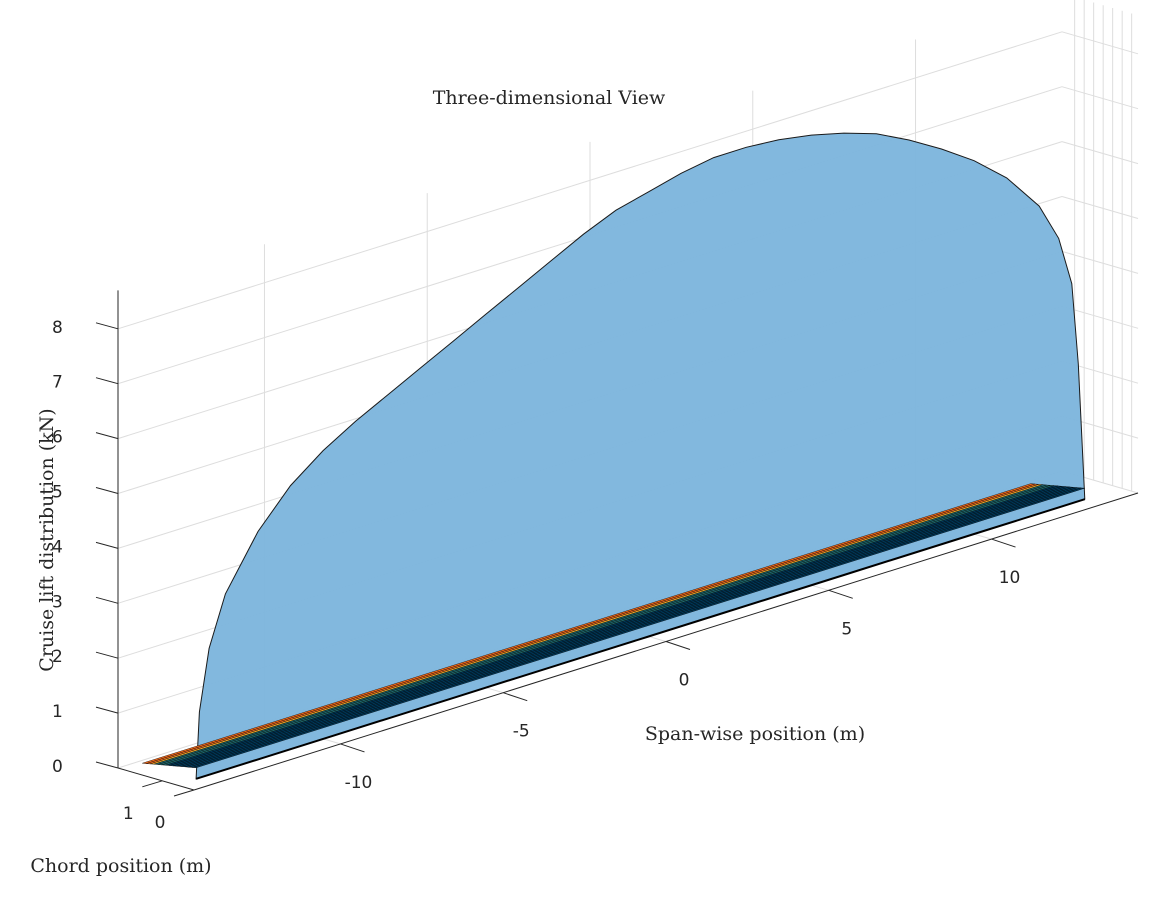 This screenshot has width=1176, height=920. I want to click on z-tick-label: 1, so click(57, 712).